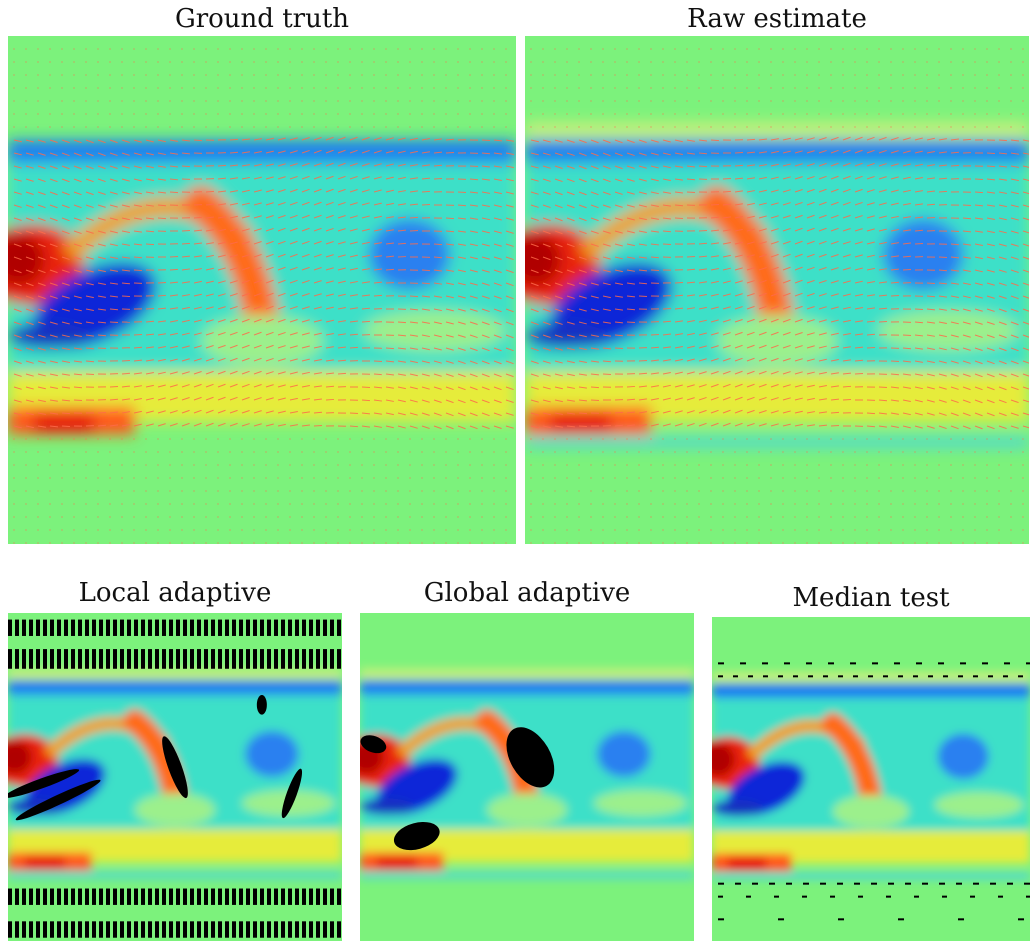 This screenshot has width=1033, height=945. Describe the element at coordinates (262, 19) in the screenshot. I see `panel-title-ground-truth: Ground truth` at that location.